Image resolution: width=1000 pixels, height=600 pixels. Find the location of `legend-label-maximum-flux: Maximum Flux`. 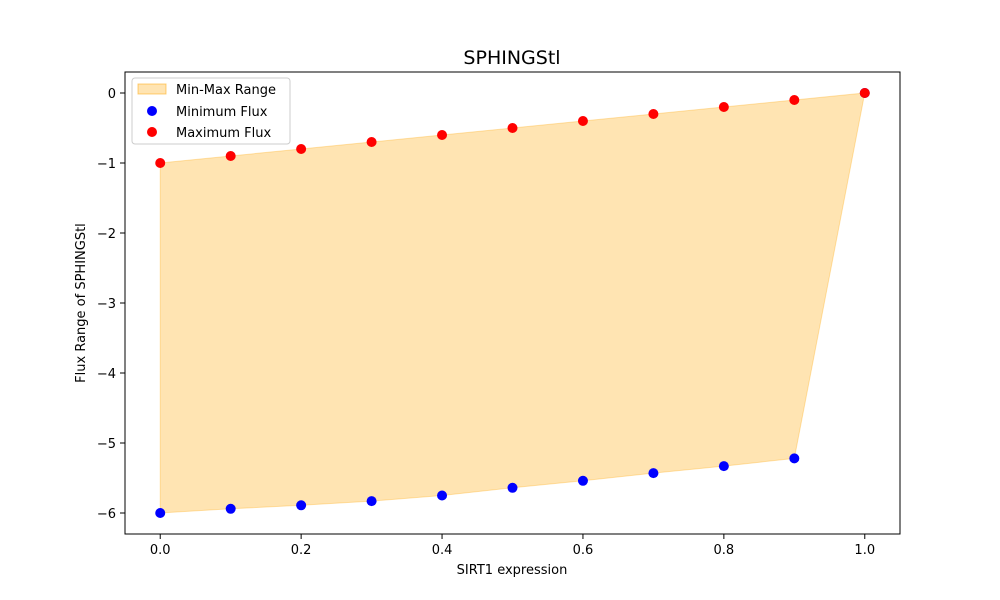

legend-label-maximum-flux: Maximum Flux is located at coordinates (224, 133).